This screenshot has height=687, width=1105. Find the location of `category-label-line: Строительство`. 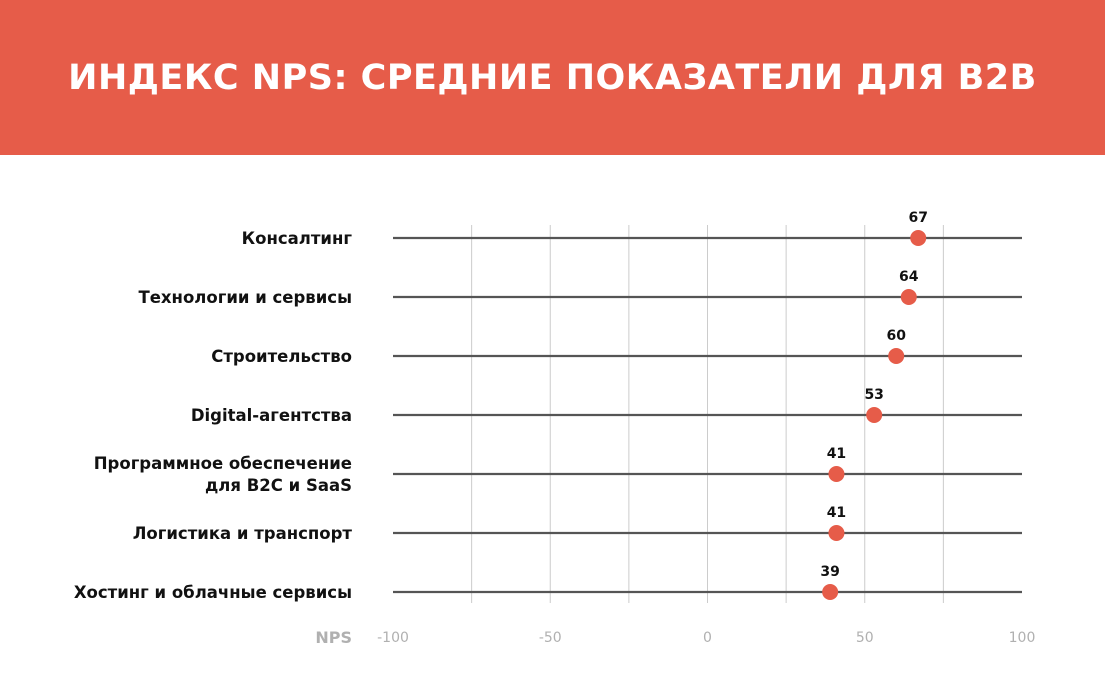

category-label-line: Строительство is located at coordinates (281, 356).